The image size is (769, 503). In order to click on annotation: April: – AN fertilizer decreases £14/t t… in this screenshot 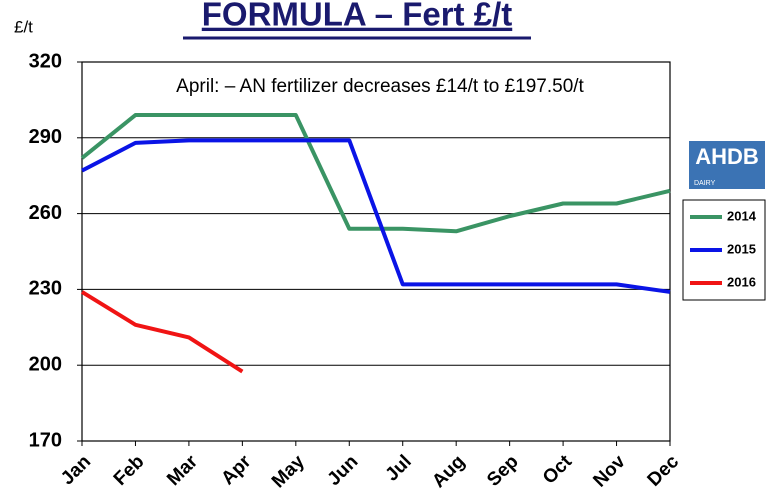, I will do `click(380, 86)`.